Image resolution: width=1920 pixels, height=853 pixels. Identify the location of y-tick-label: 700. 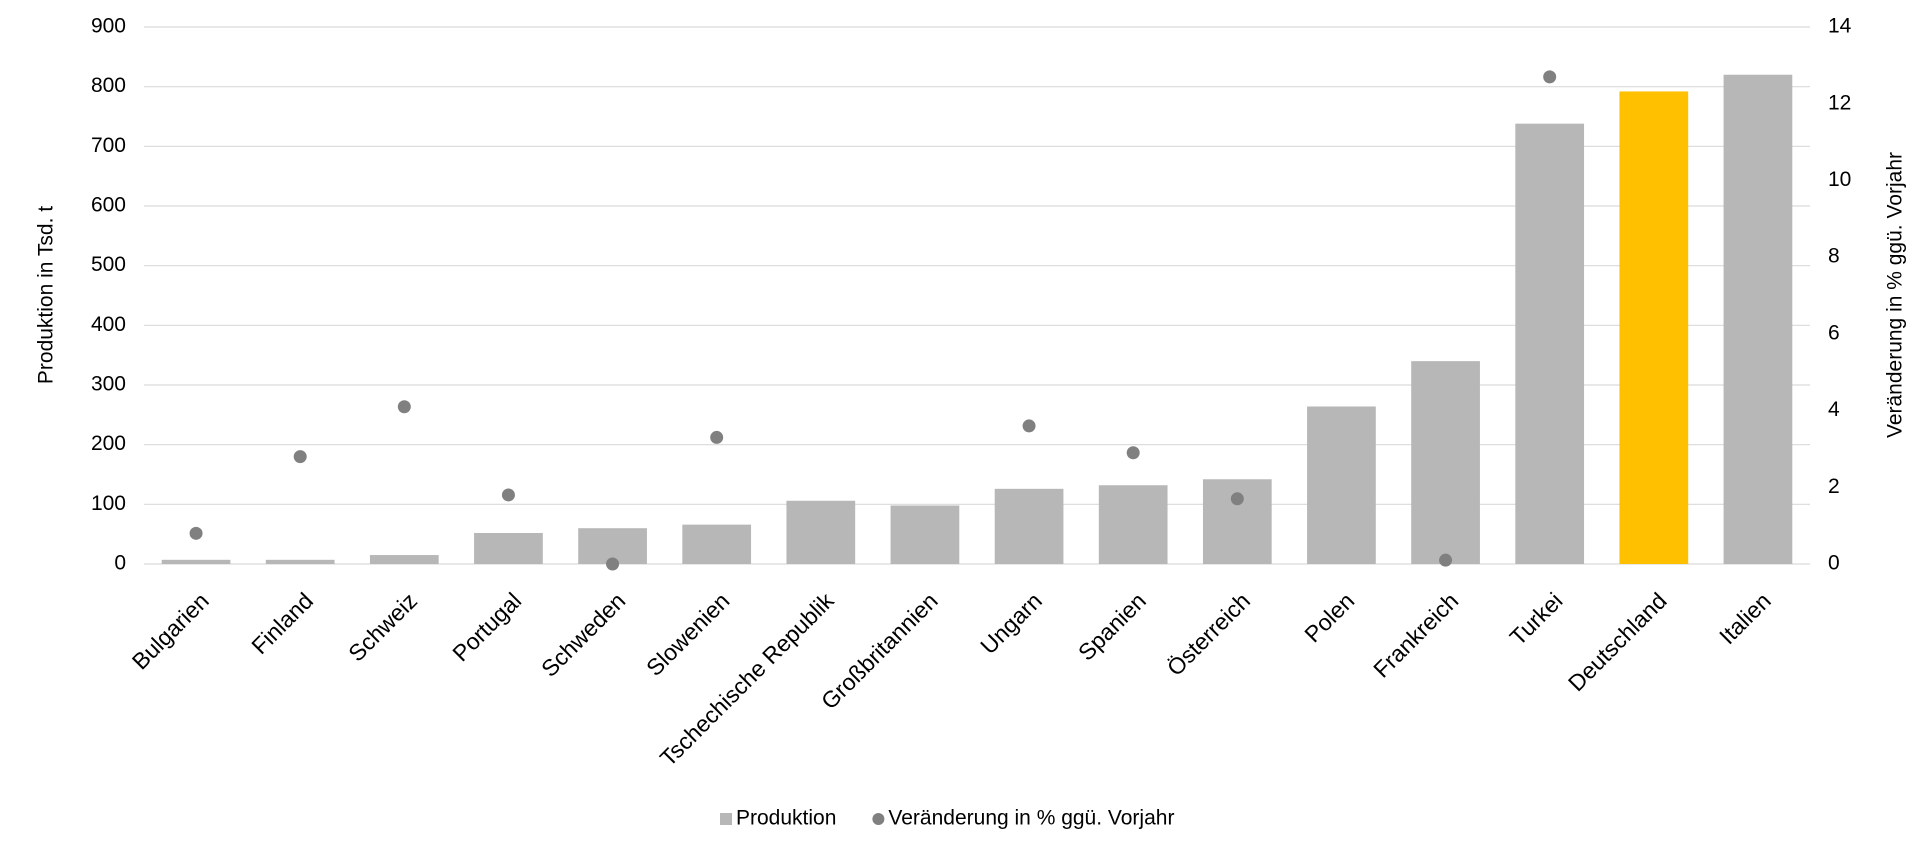
(108, 145).